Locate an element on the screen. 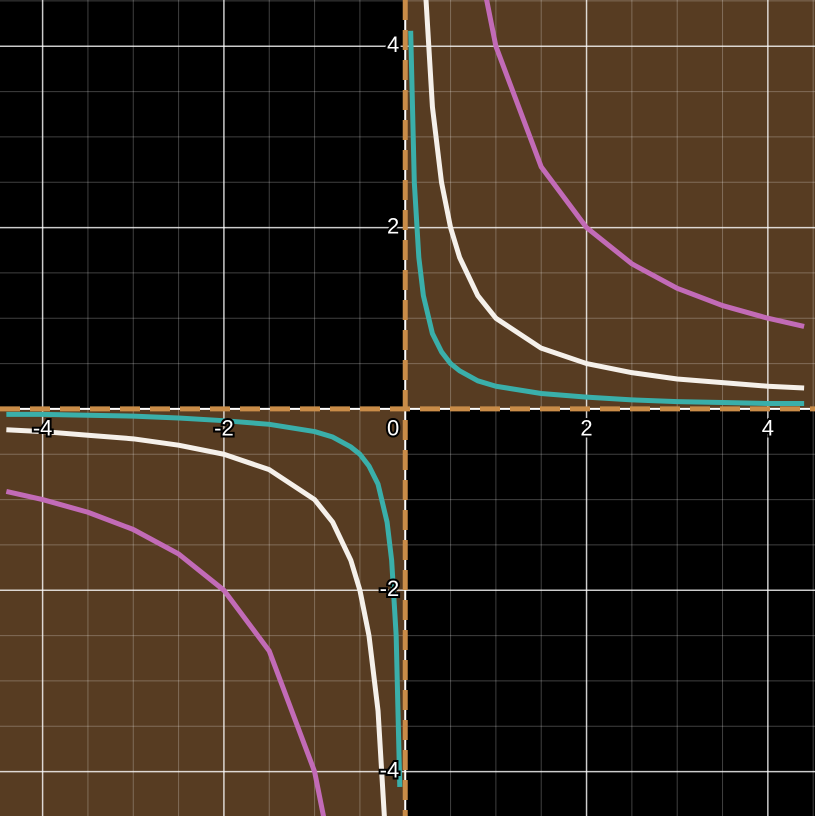  y-tick-label: 2 is located at coordinates (393, 225).